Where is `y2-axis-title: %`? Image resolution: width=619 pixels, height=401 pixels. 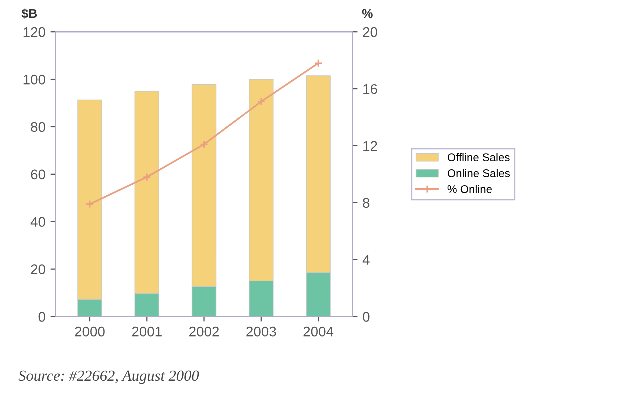 y2-axis-title: % is located at coordinates (367, 13).